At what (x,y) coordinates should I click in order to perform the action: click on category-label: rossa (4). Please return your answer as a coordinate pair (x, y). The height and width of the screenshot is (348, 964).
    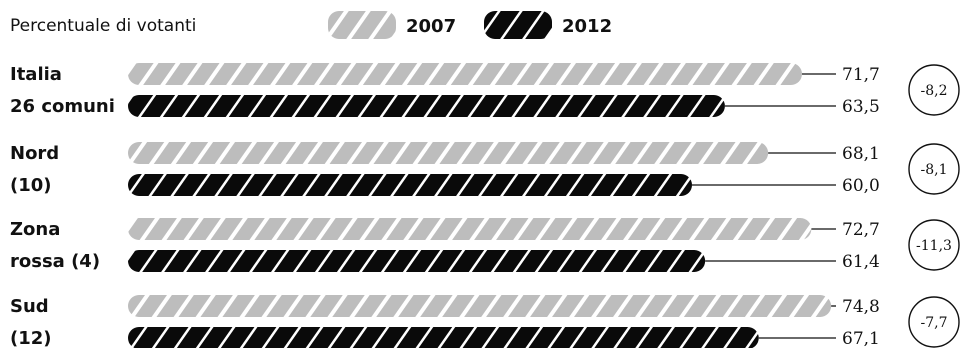
    Looking at the image, I should click on (55, 261).